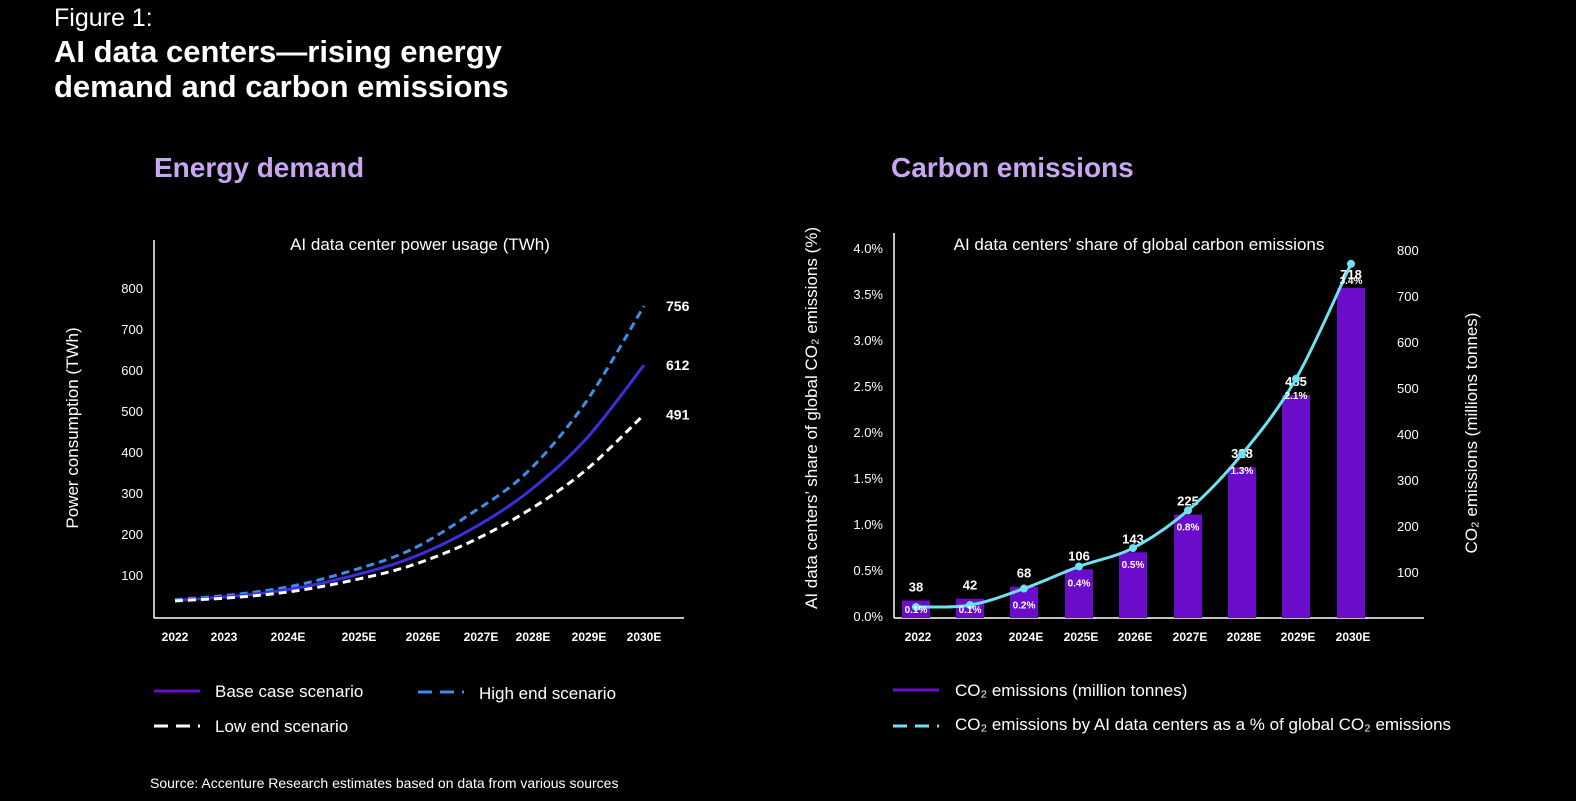 The height and width of the screenshot is (801, 1576). I want to click on carbon-right-y-tick-label: 500, so click(1408, 388).